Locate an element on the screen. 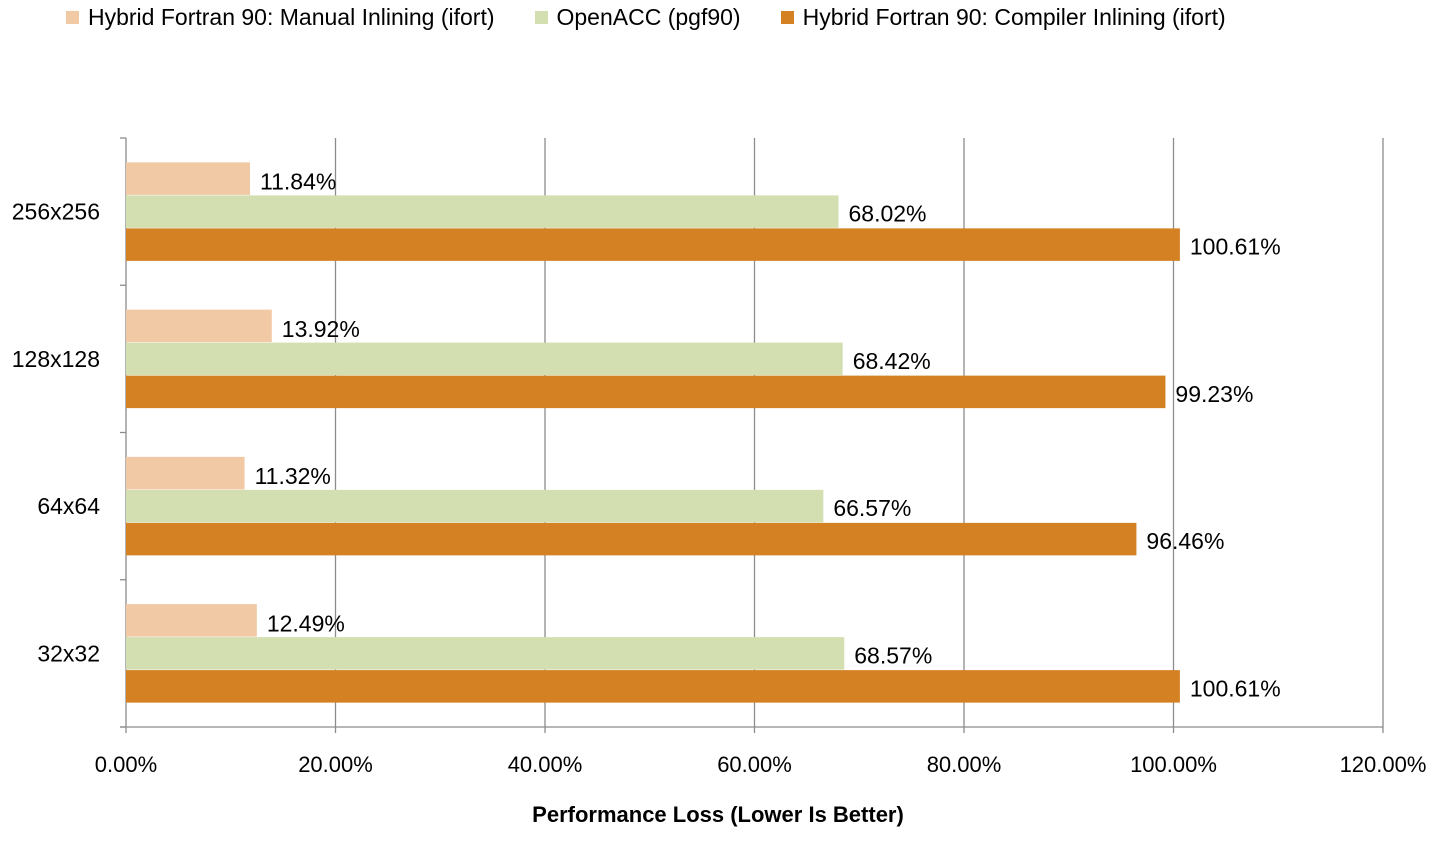 This screenshot has width=1436, height=842. category-label-32x32: 32x32 is located at coordinates (68, 653).